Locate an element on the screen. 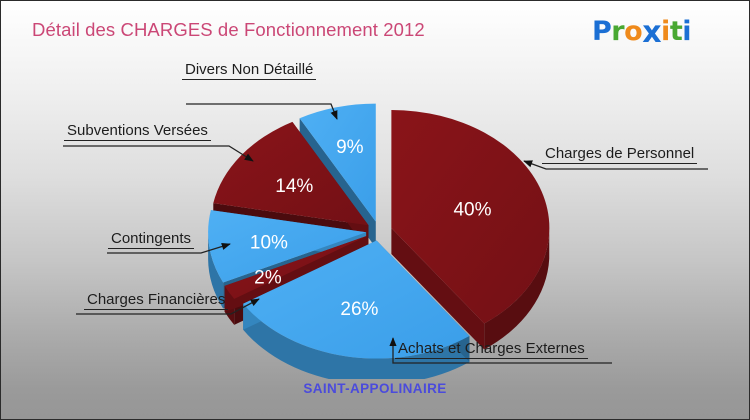  callout-label-subventions-versees: Subventions Versées is located at coordinates (137, 131).